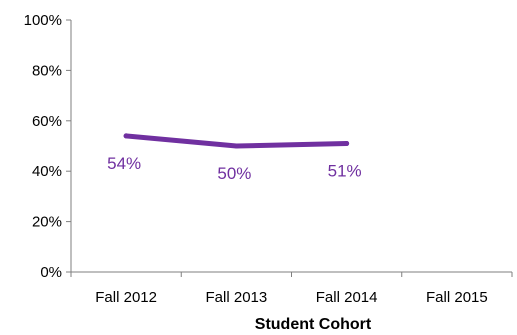 The height and width of the screenshot is (335, 517). Describe the element at coordinates (124, 163) in the screenshot. I see `data-label: 54%` at that location.